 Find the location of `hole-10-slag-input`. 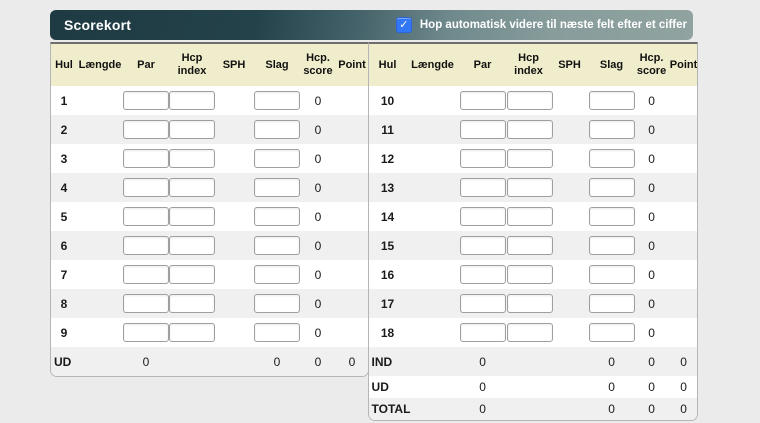

hole-10-slag-input is located at coordinates (611, 100).